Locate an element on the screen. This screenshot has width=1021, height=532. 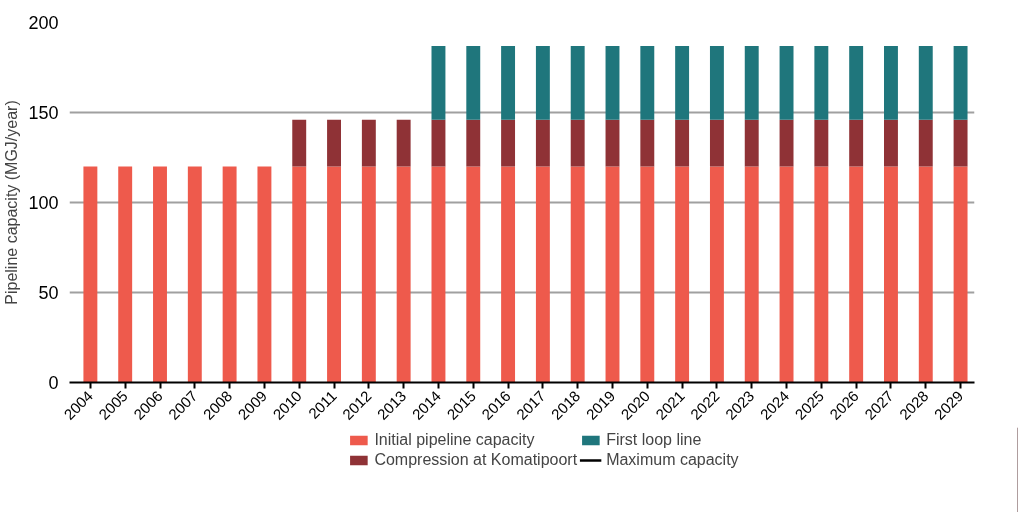
legend-label: Compression at Komatipoort is located at coordinates (476, 460).